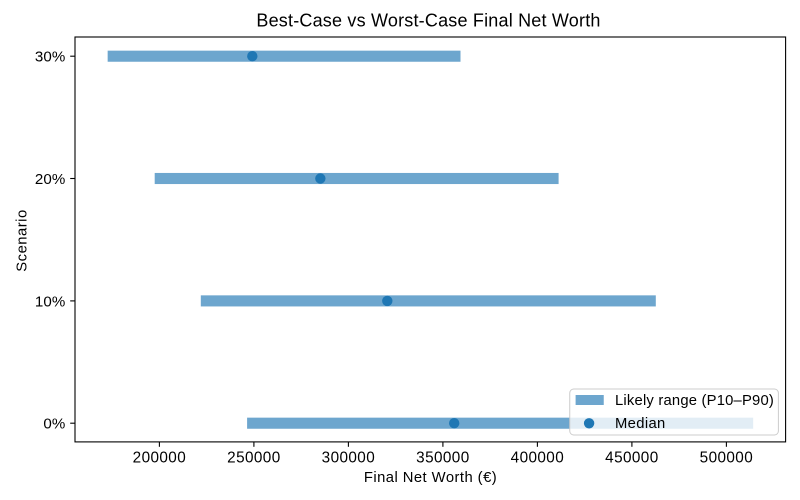 Image resolution: width=800 pixels, height=500 pixels. I want to click on svg-text: Likely range (P10–P90), so click(694, 401).